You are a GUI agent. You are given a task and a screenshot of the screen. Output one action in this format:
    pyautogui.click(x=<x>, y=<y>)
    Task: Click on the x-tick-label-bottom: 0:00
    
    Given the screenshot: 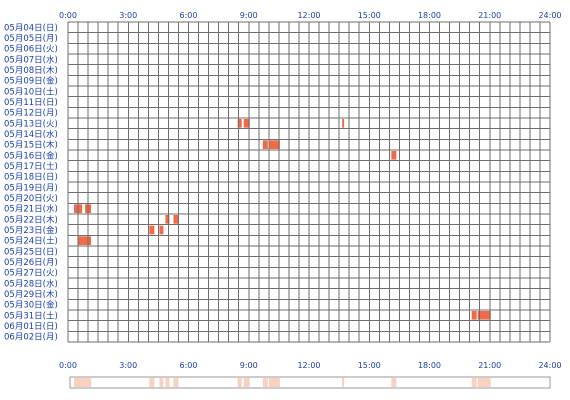 What is the action you would take?
    pyautogui.click(x=68, y=365)
    